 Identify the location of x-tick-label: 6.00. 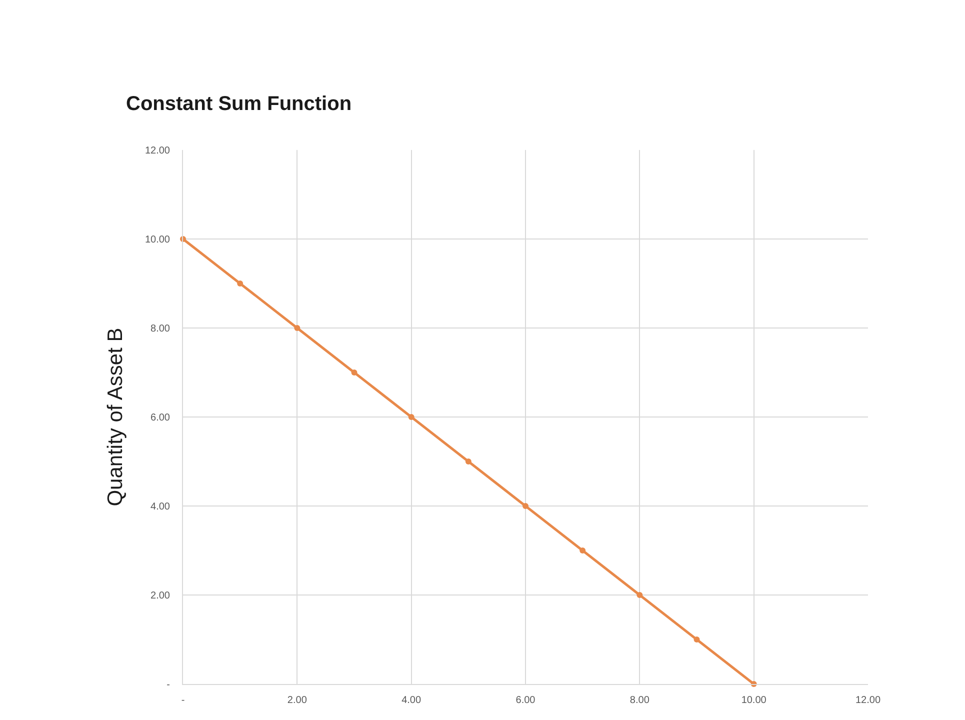
(526, 700).